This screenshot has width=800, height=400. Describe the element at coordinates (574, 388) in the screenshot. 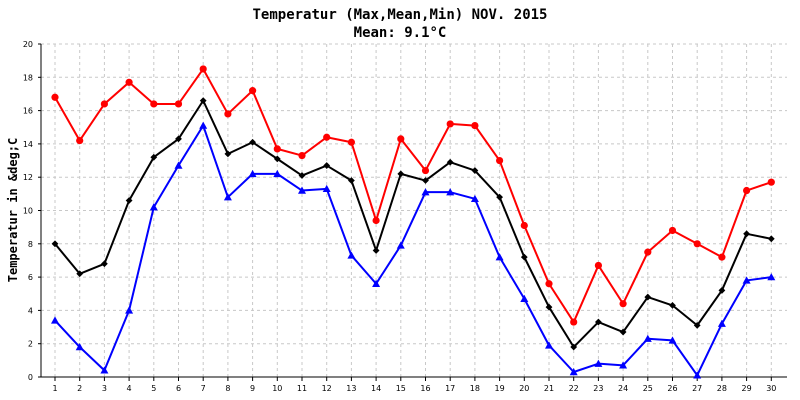

I see `x-tick-label: 22` at that location.